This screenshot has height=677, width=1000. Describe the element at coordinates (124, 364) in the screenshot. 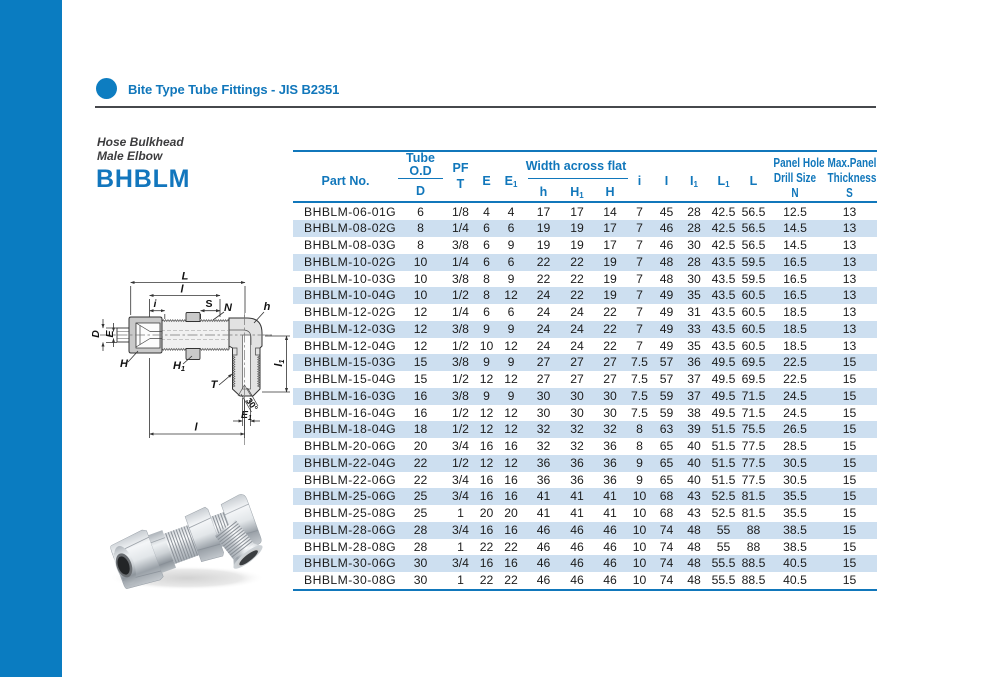

I see `svg-text: H` at that location.